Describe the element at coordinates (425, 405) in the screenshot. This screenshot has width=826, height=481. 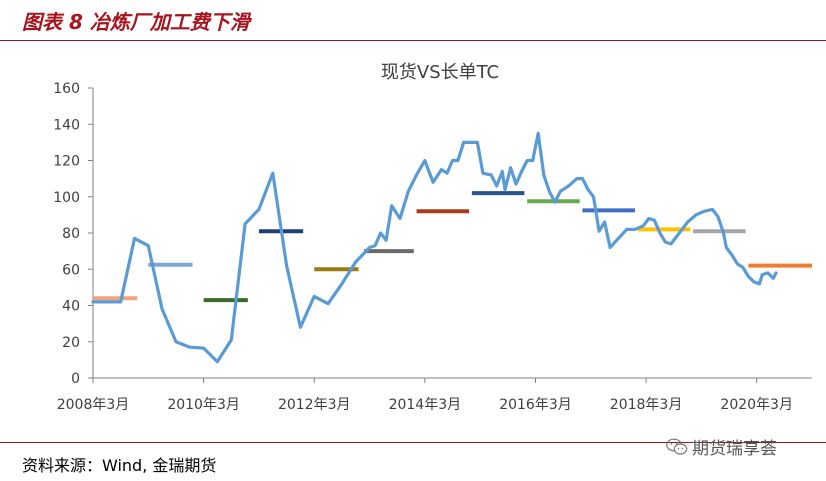
I see `x-tick-label: 2014年3月` at that location.